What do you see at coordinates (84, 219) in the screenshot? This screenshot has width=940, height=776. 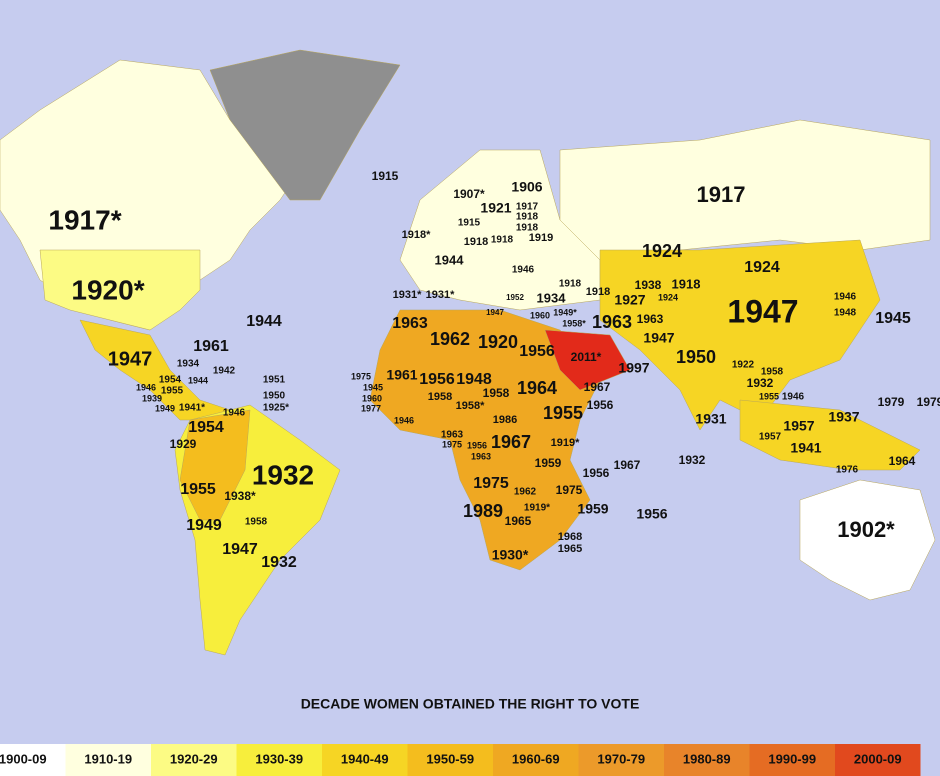 I see `country-year: 1917*` at bounding box center [84, 219].